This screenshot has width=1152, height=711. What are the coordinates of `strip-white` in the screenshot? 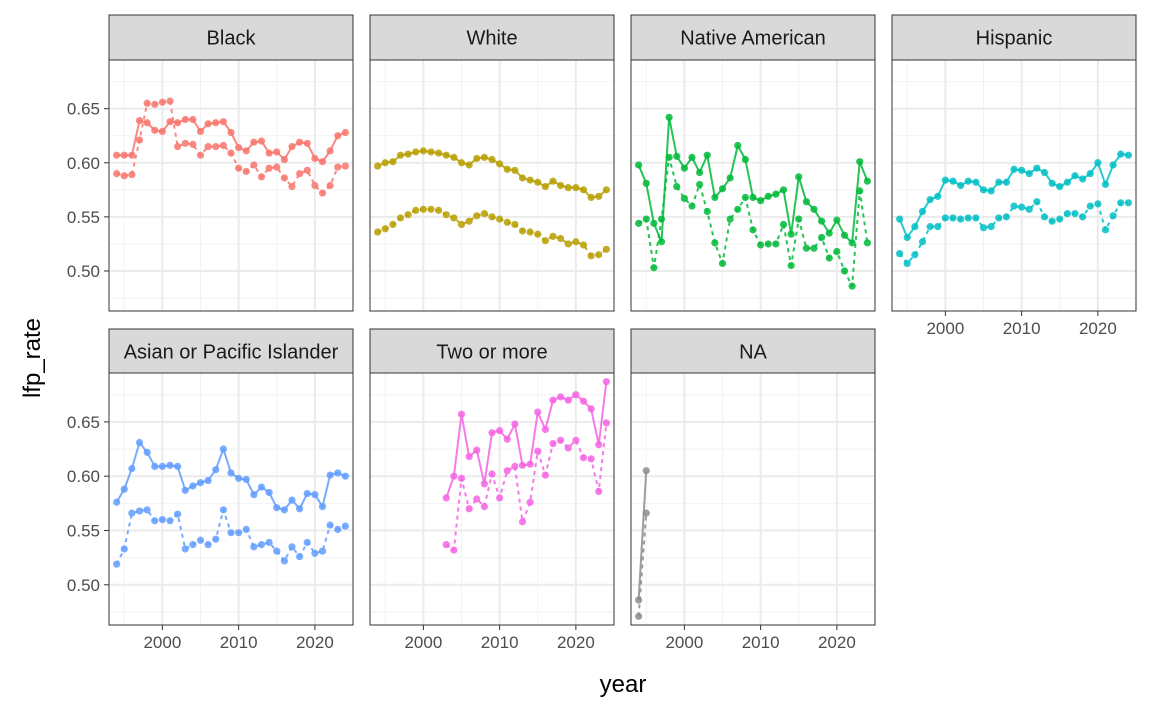 It's located at (492, 37).